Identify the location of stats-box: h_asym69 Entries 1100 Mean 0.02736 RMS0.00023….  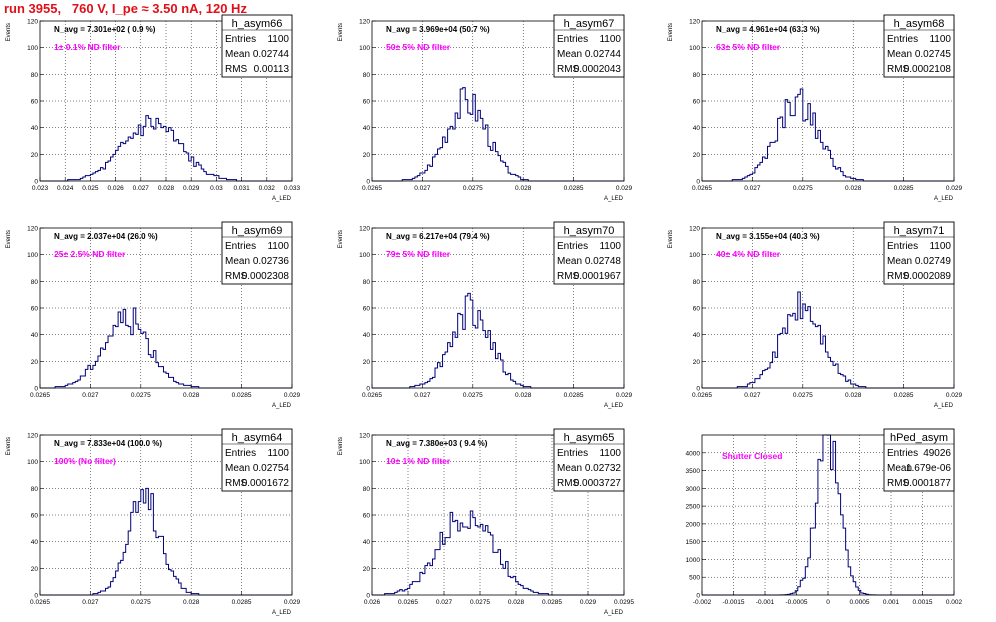
(257, 253).